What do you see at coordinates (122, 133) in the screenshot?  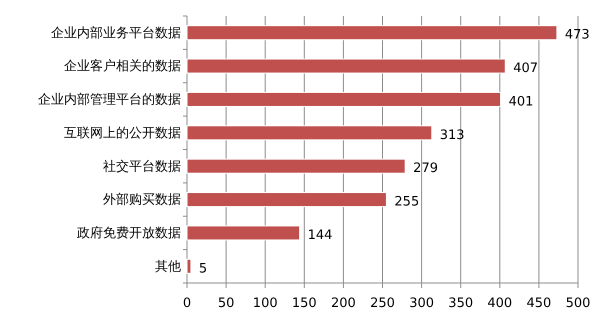 I see `y-tick-label: 互联网上的公开数据` at bounding box center [122, 133].